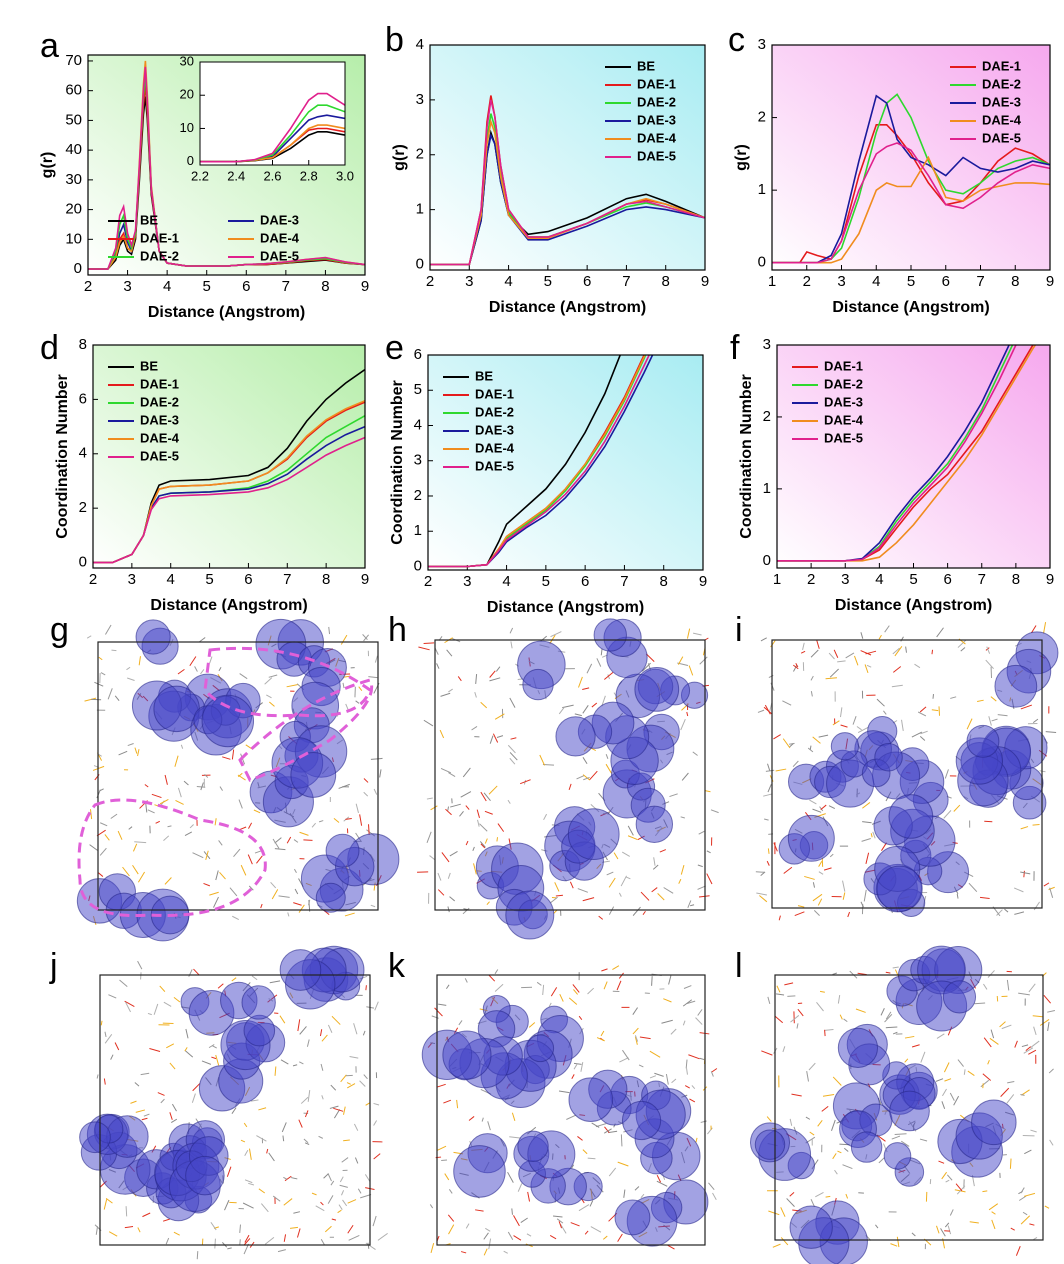 This screenshot has height=1264, width=1064. Describe the element at coordinates (399, 157) in the screenshot. I see `y-axis-label: g(r)` at that location.